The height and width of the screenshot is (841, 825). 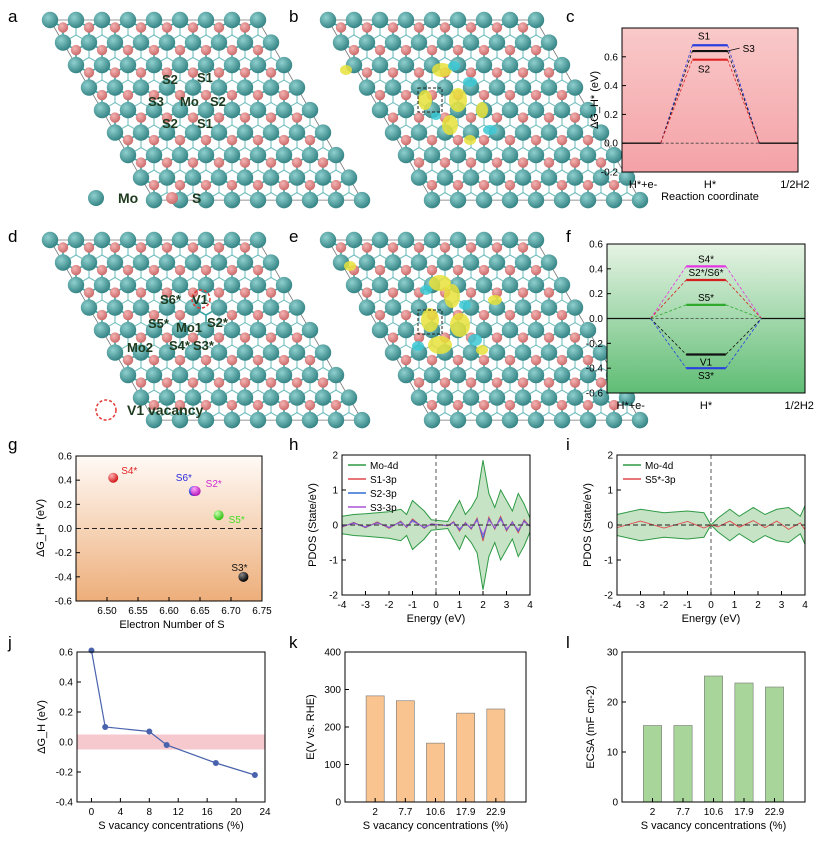 What do you see at coordinates (218, 322) in the screenshot?
I see `atom-label: S2*` at bounding box center [218, 322].